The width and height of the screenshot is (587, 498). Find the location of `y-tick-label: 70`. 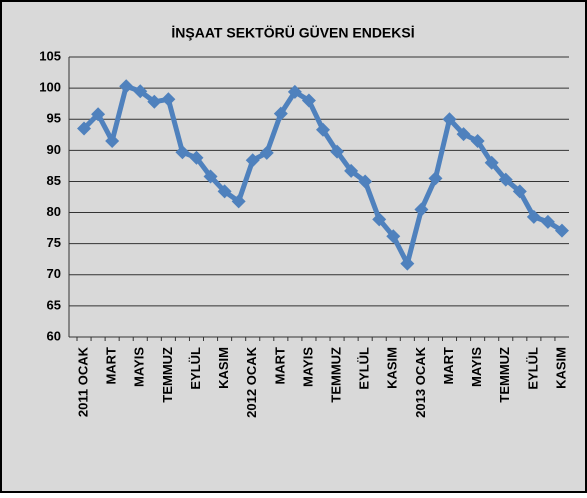

y-tick-label: 70 is located at coordinates (54, 273).